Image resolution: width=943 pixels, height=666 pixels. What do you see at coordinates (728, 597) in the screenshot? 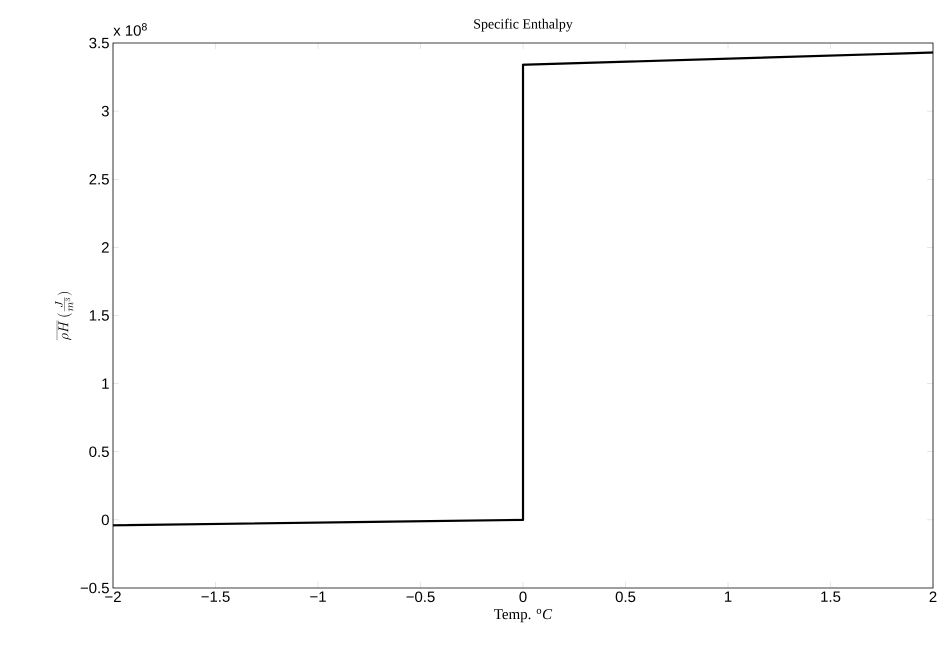
I see `x-tick-label: 1` at bounding box center [728, 597].